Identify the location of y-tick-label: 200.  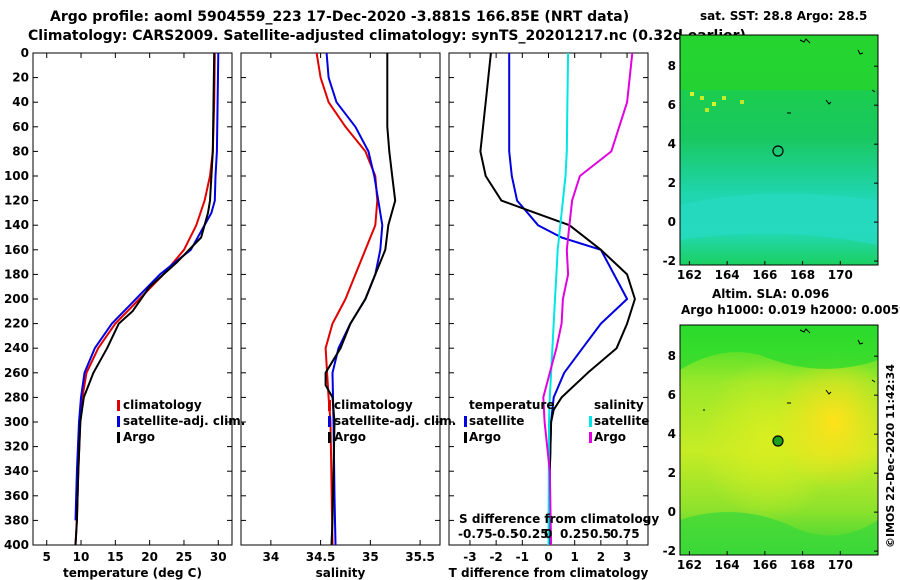
(16, 299).